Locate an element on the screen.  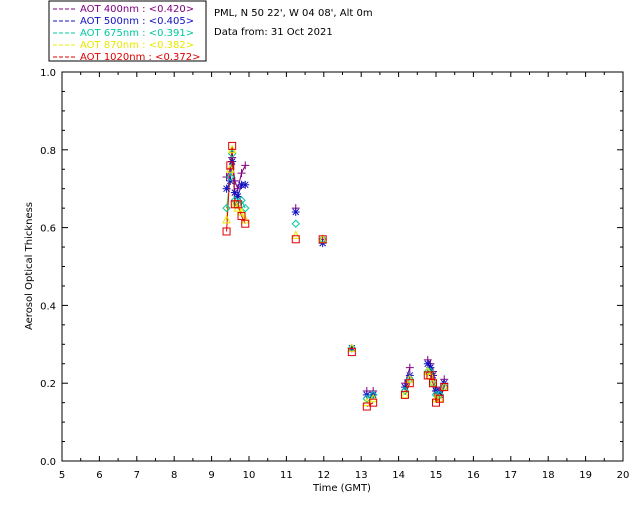
x-tick-label: 17 is located at coordinates (510, 475).